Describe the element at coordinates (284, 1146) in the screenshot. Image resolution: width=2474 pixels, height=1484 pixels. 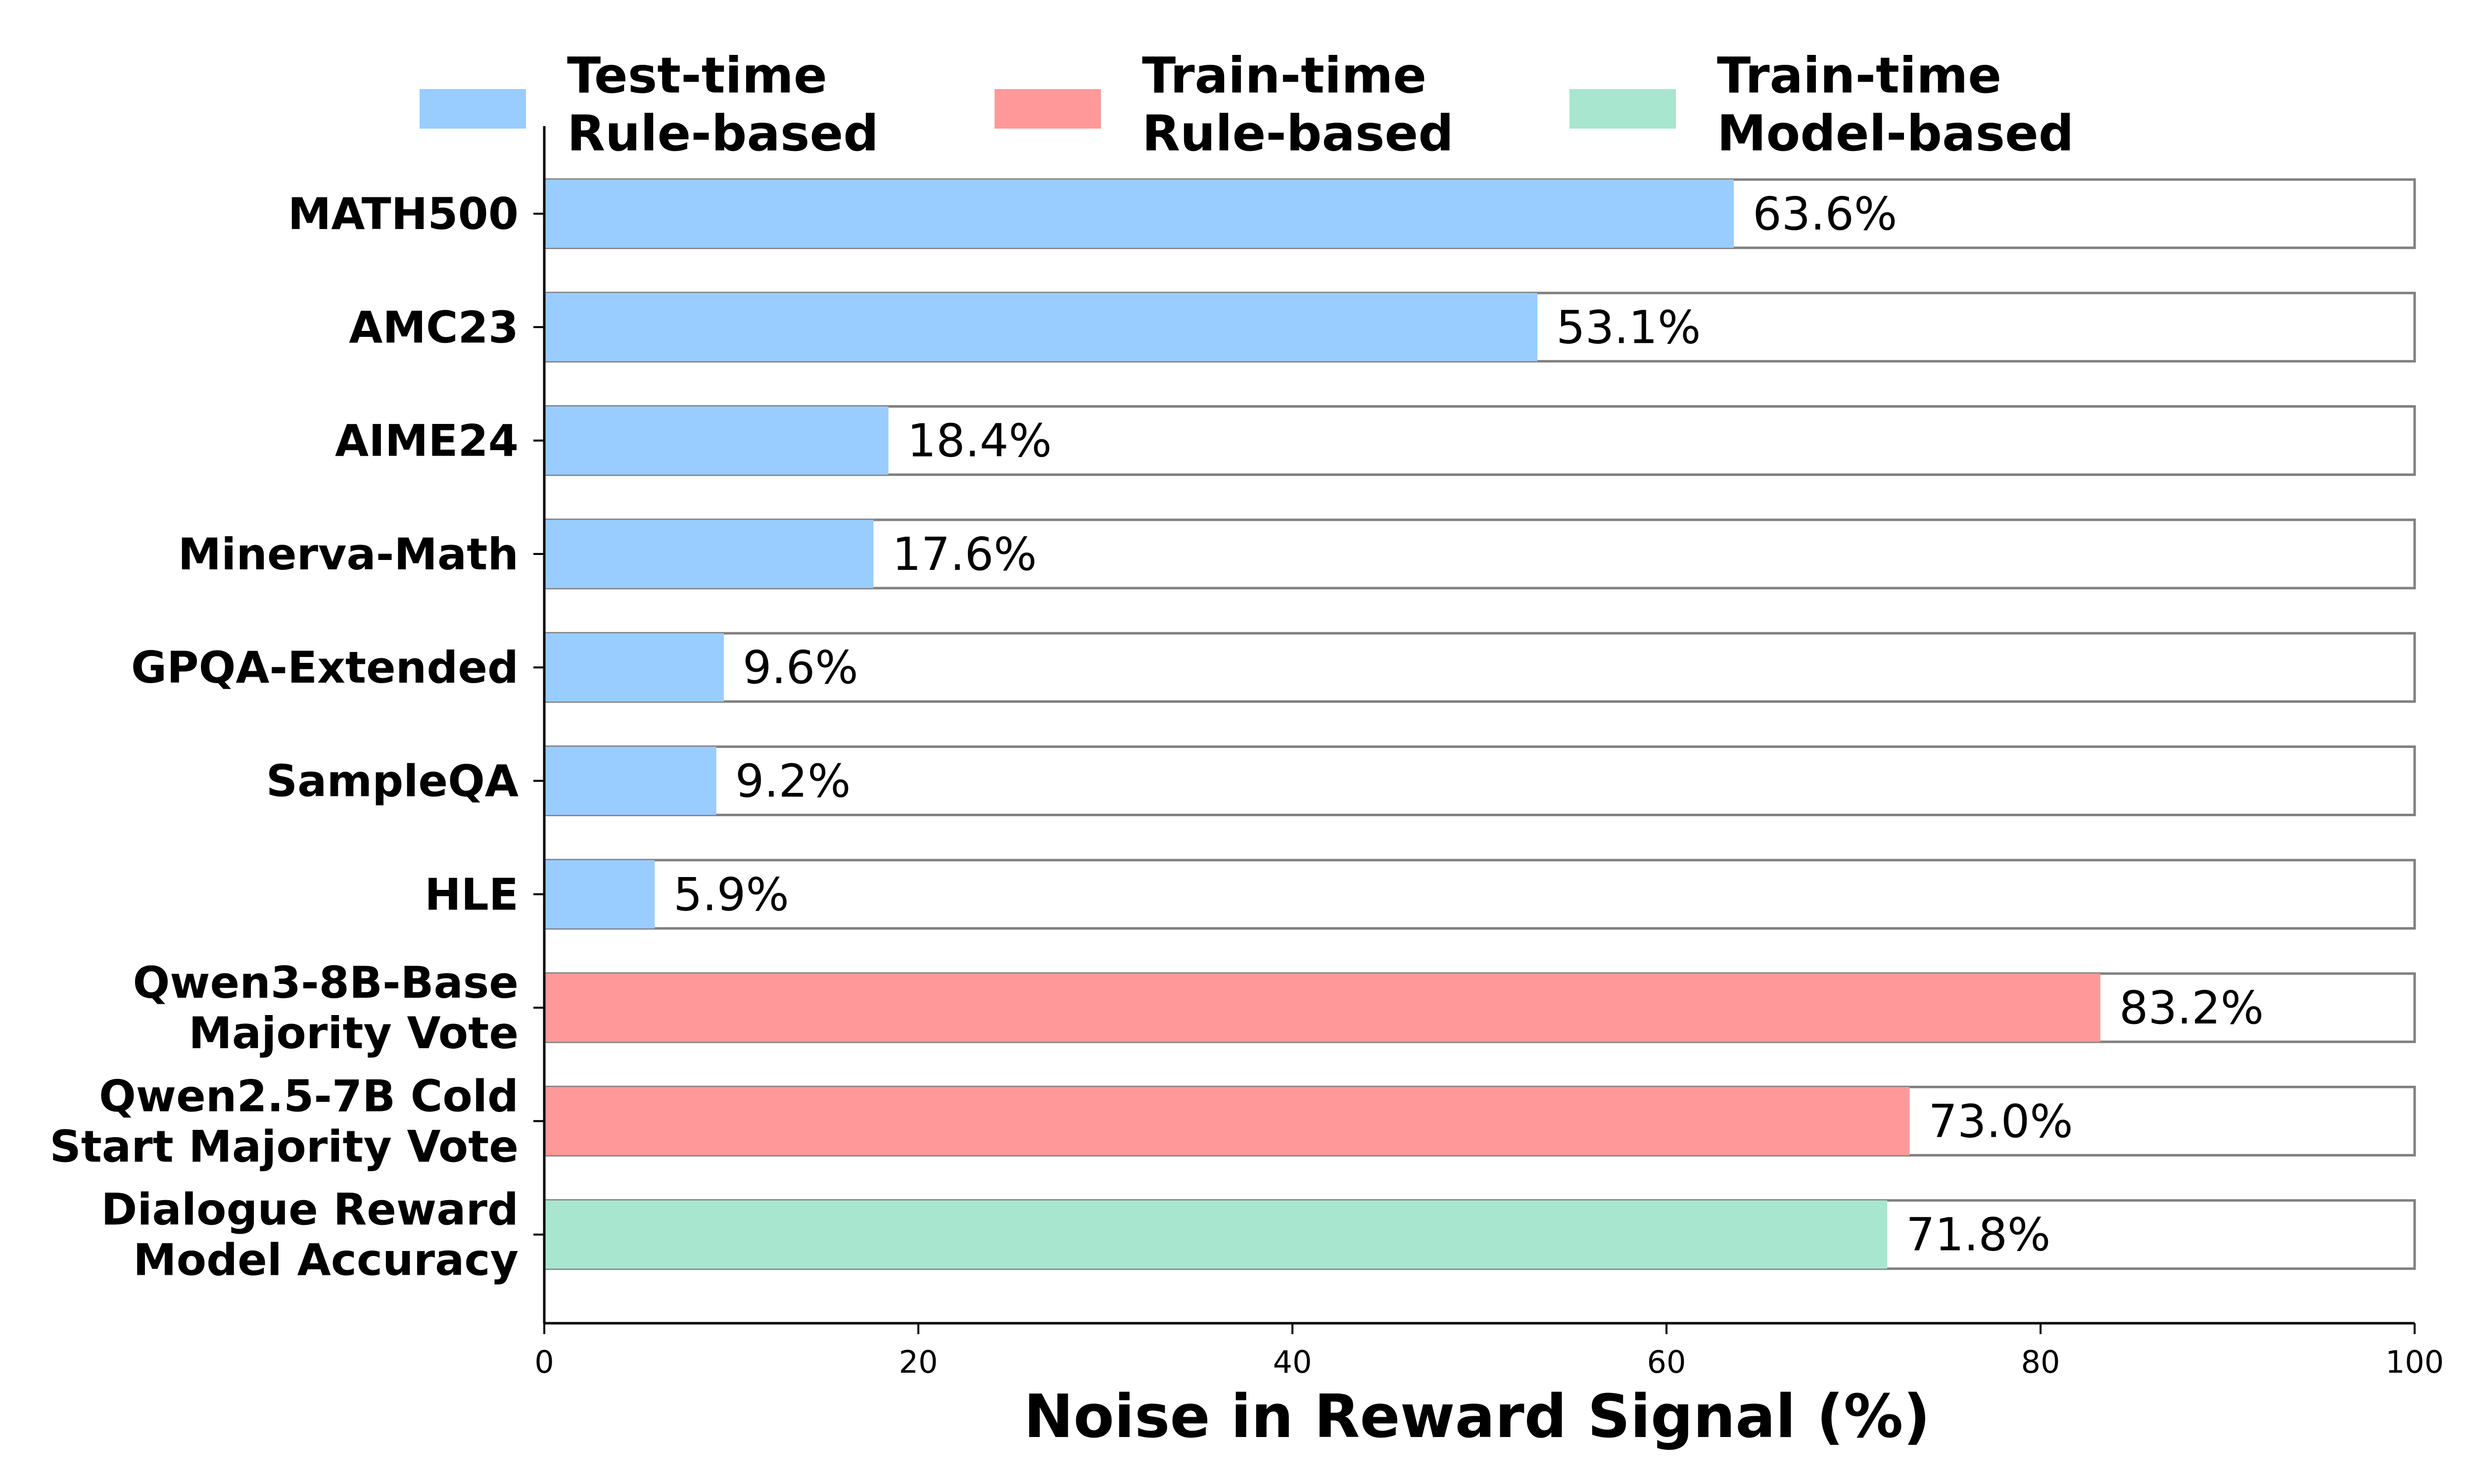
I see `category-label: Start Majority Vote` at that location.